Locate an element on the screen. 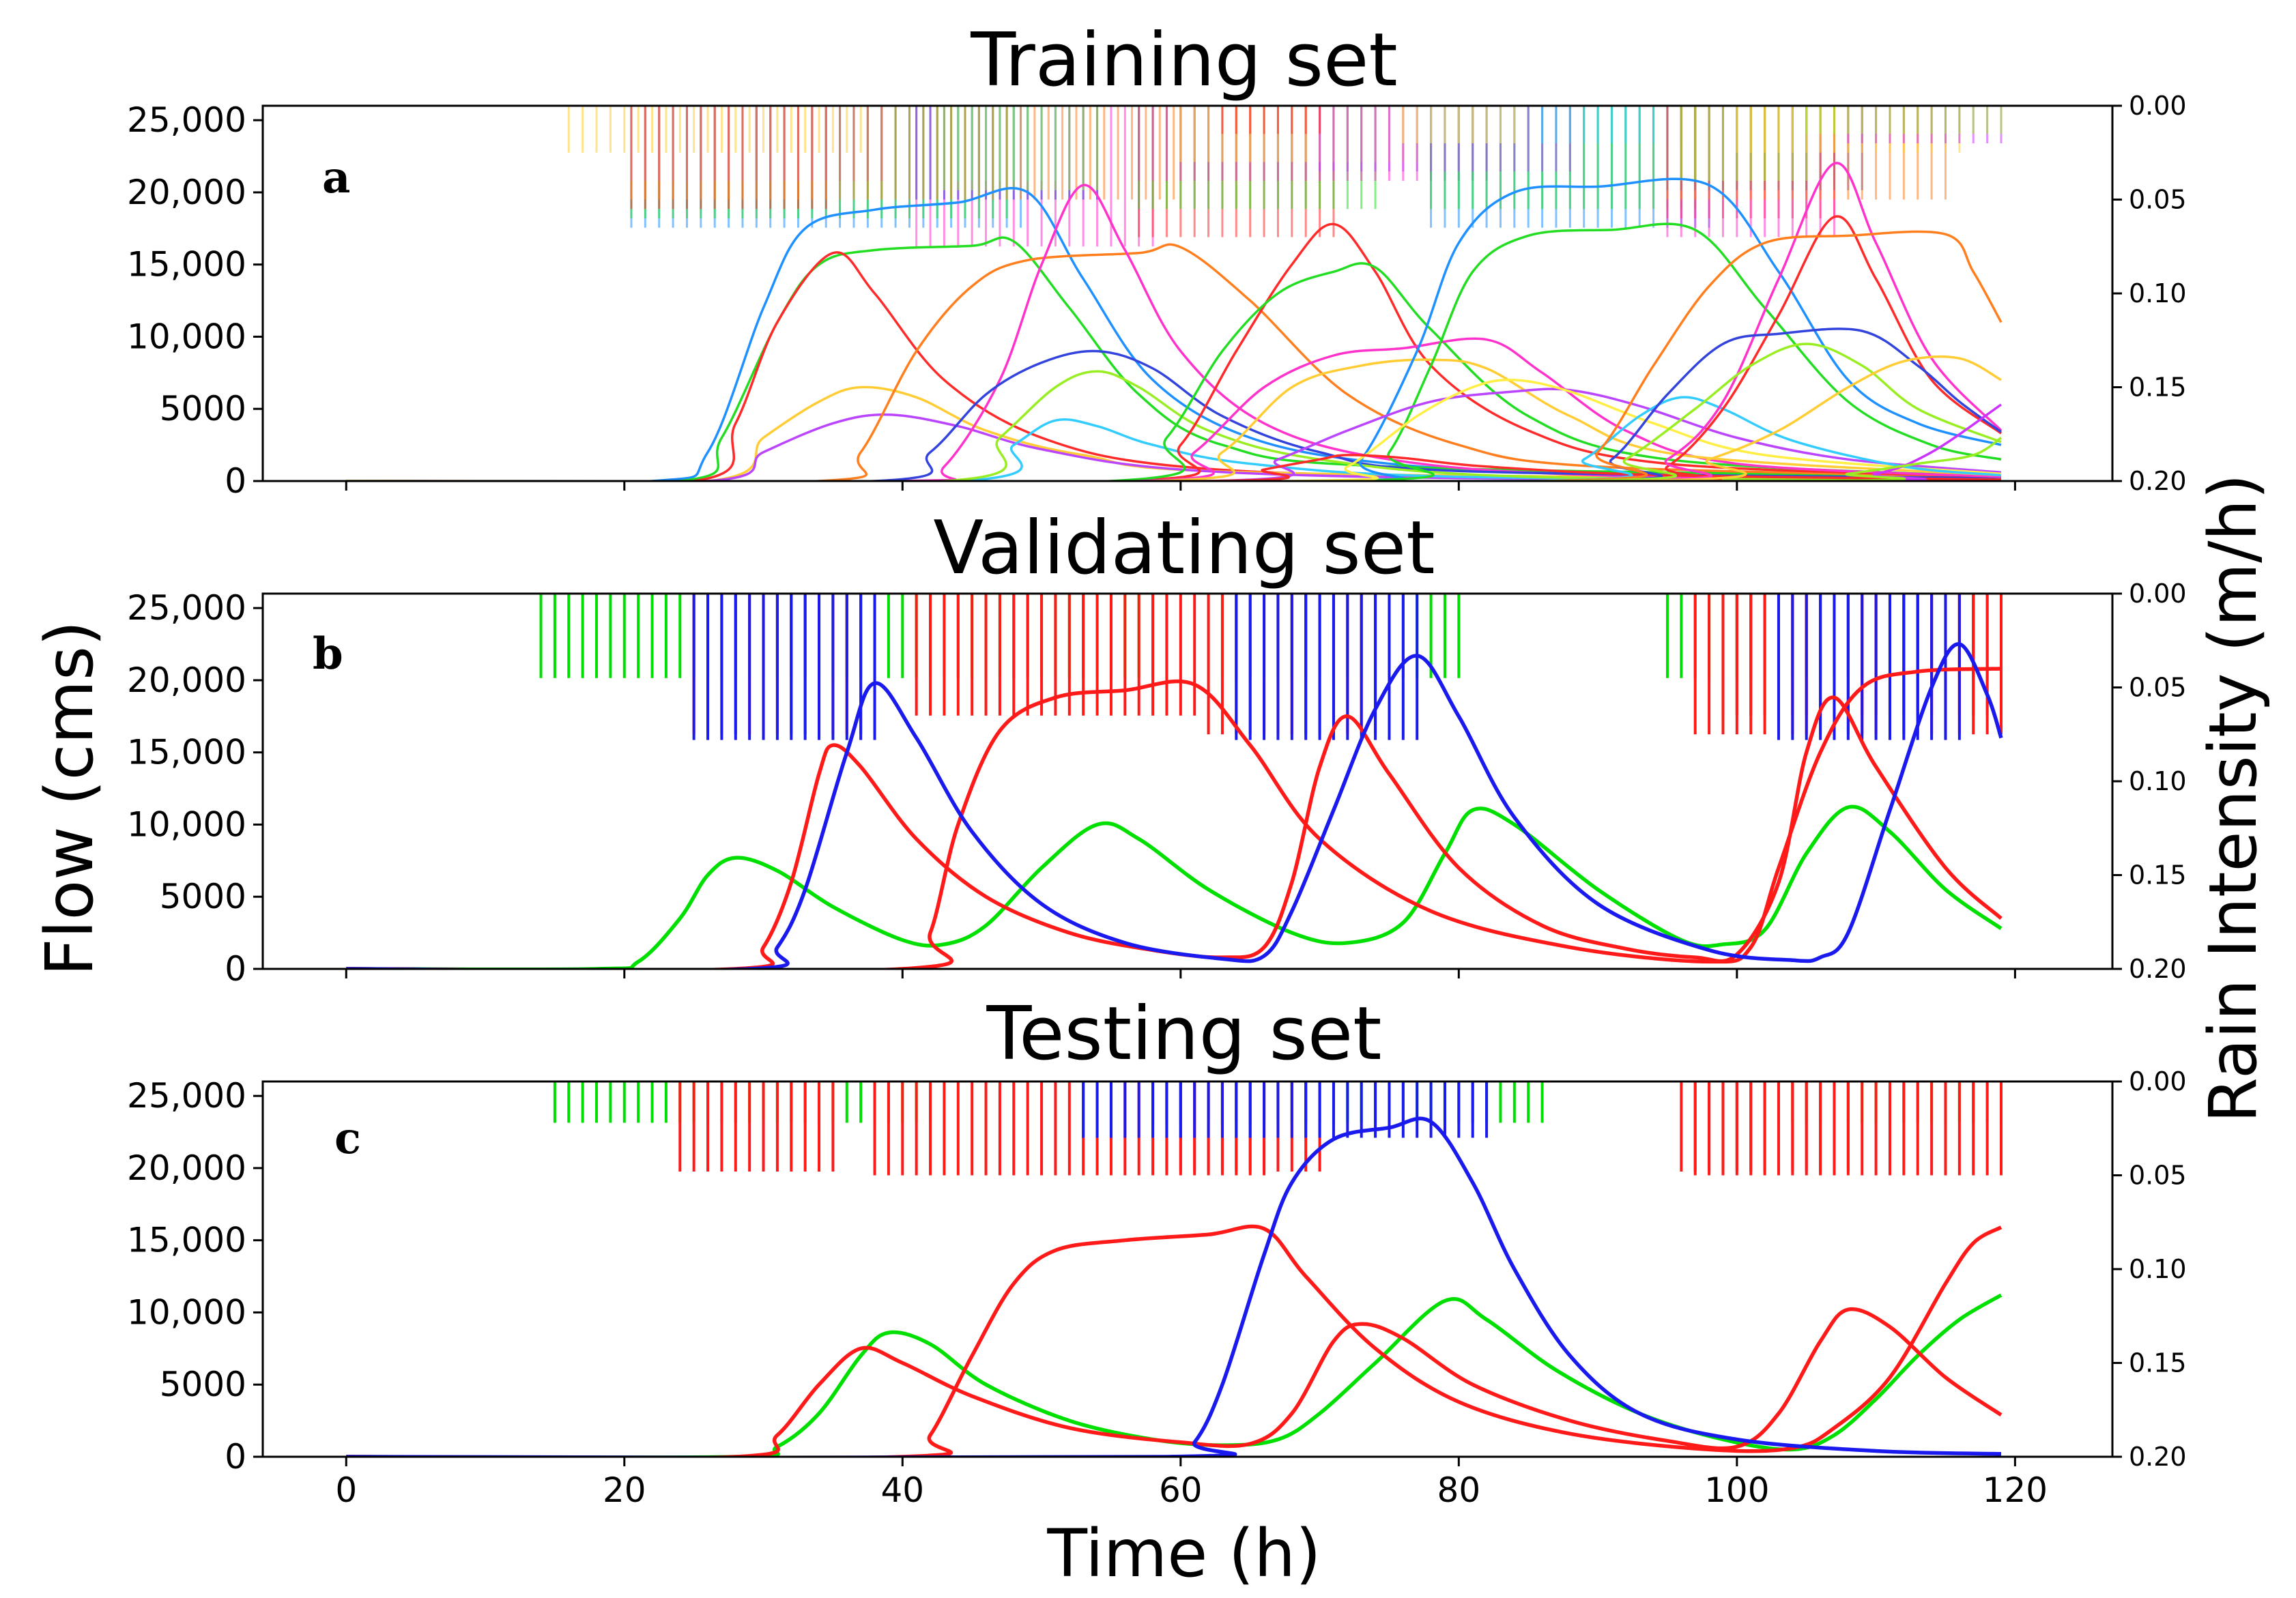  panel-letter: b is located at coordinates (328, 654).